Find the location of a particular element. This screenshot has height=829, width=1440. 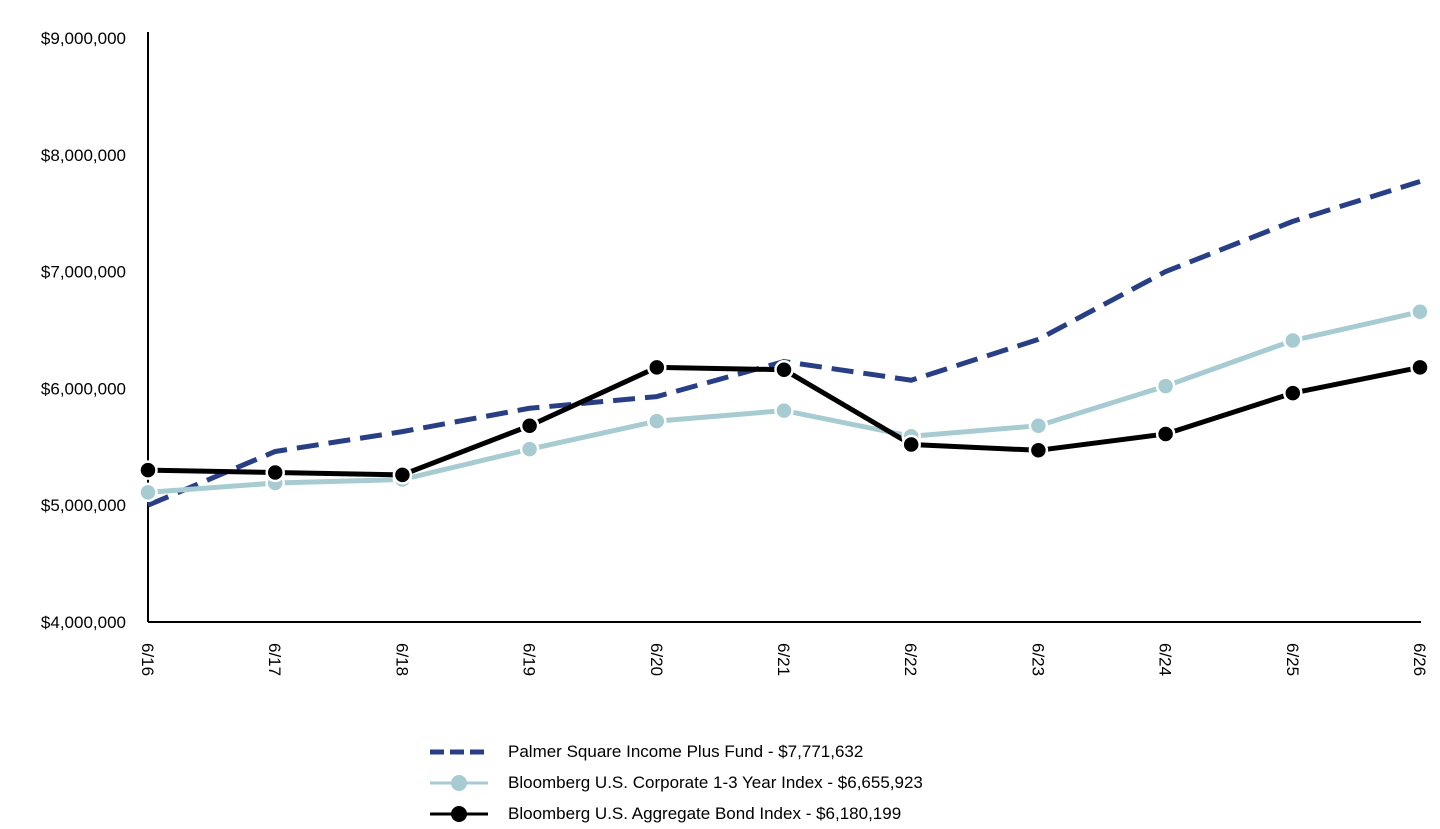

y-tick-label: $5,000,000 is located at coordinates (83, 505).